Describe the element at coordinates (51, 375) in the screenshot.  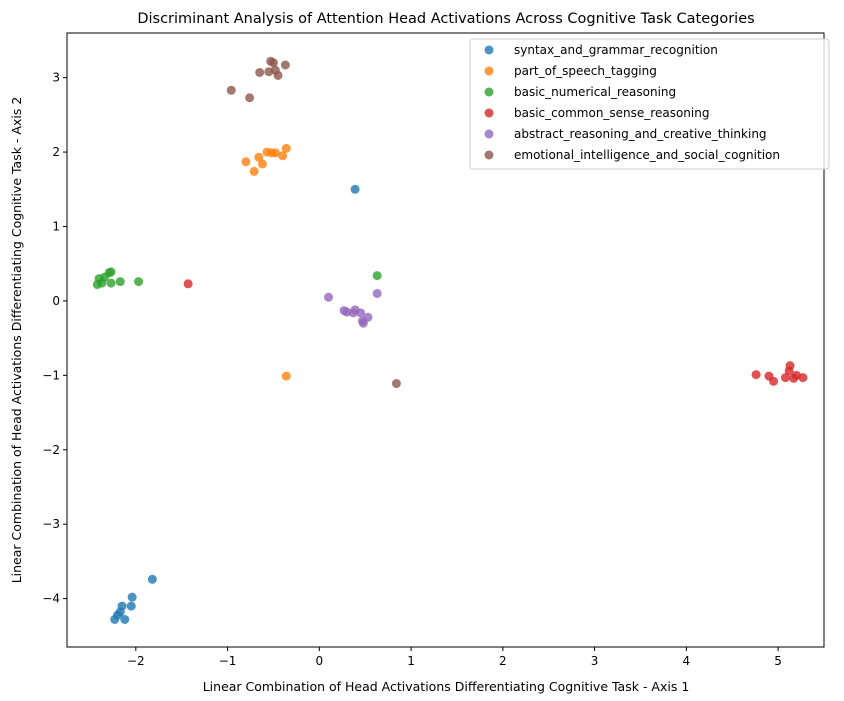
I see `y-tick-label: −1` at that location.